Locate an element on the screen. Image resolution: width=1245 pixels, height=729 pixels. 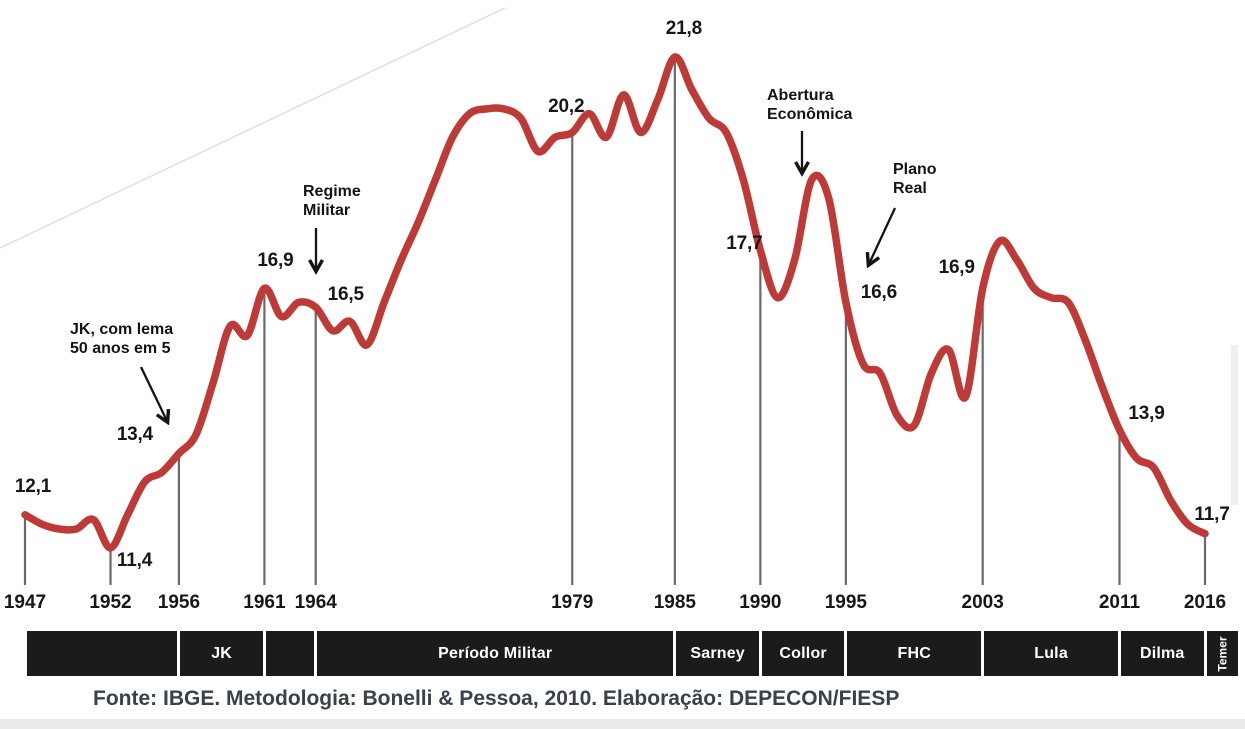
annotation-plano-line: Plano is located at coordinates (915, 169).